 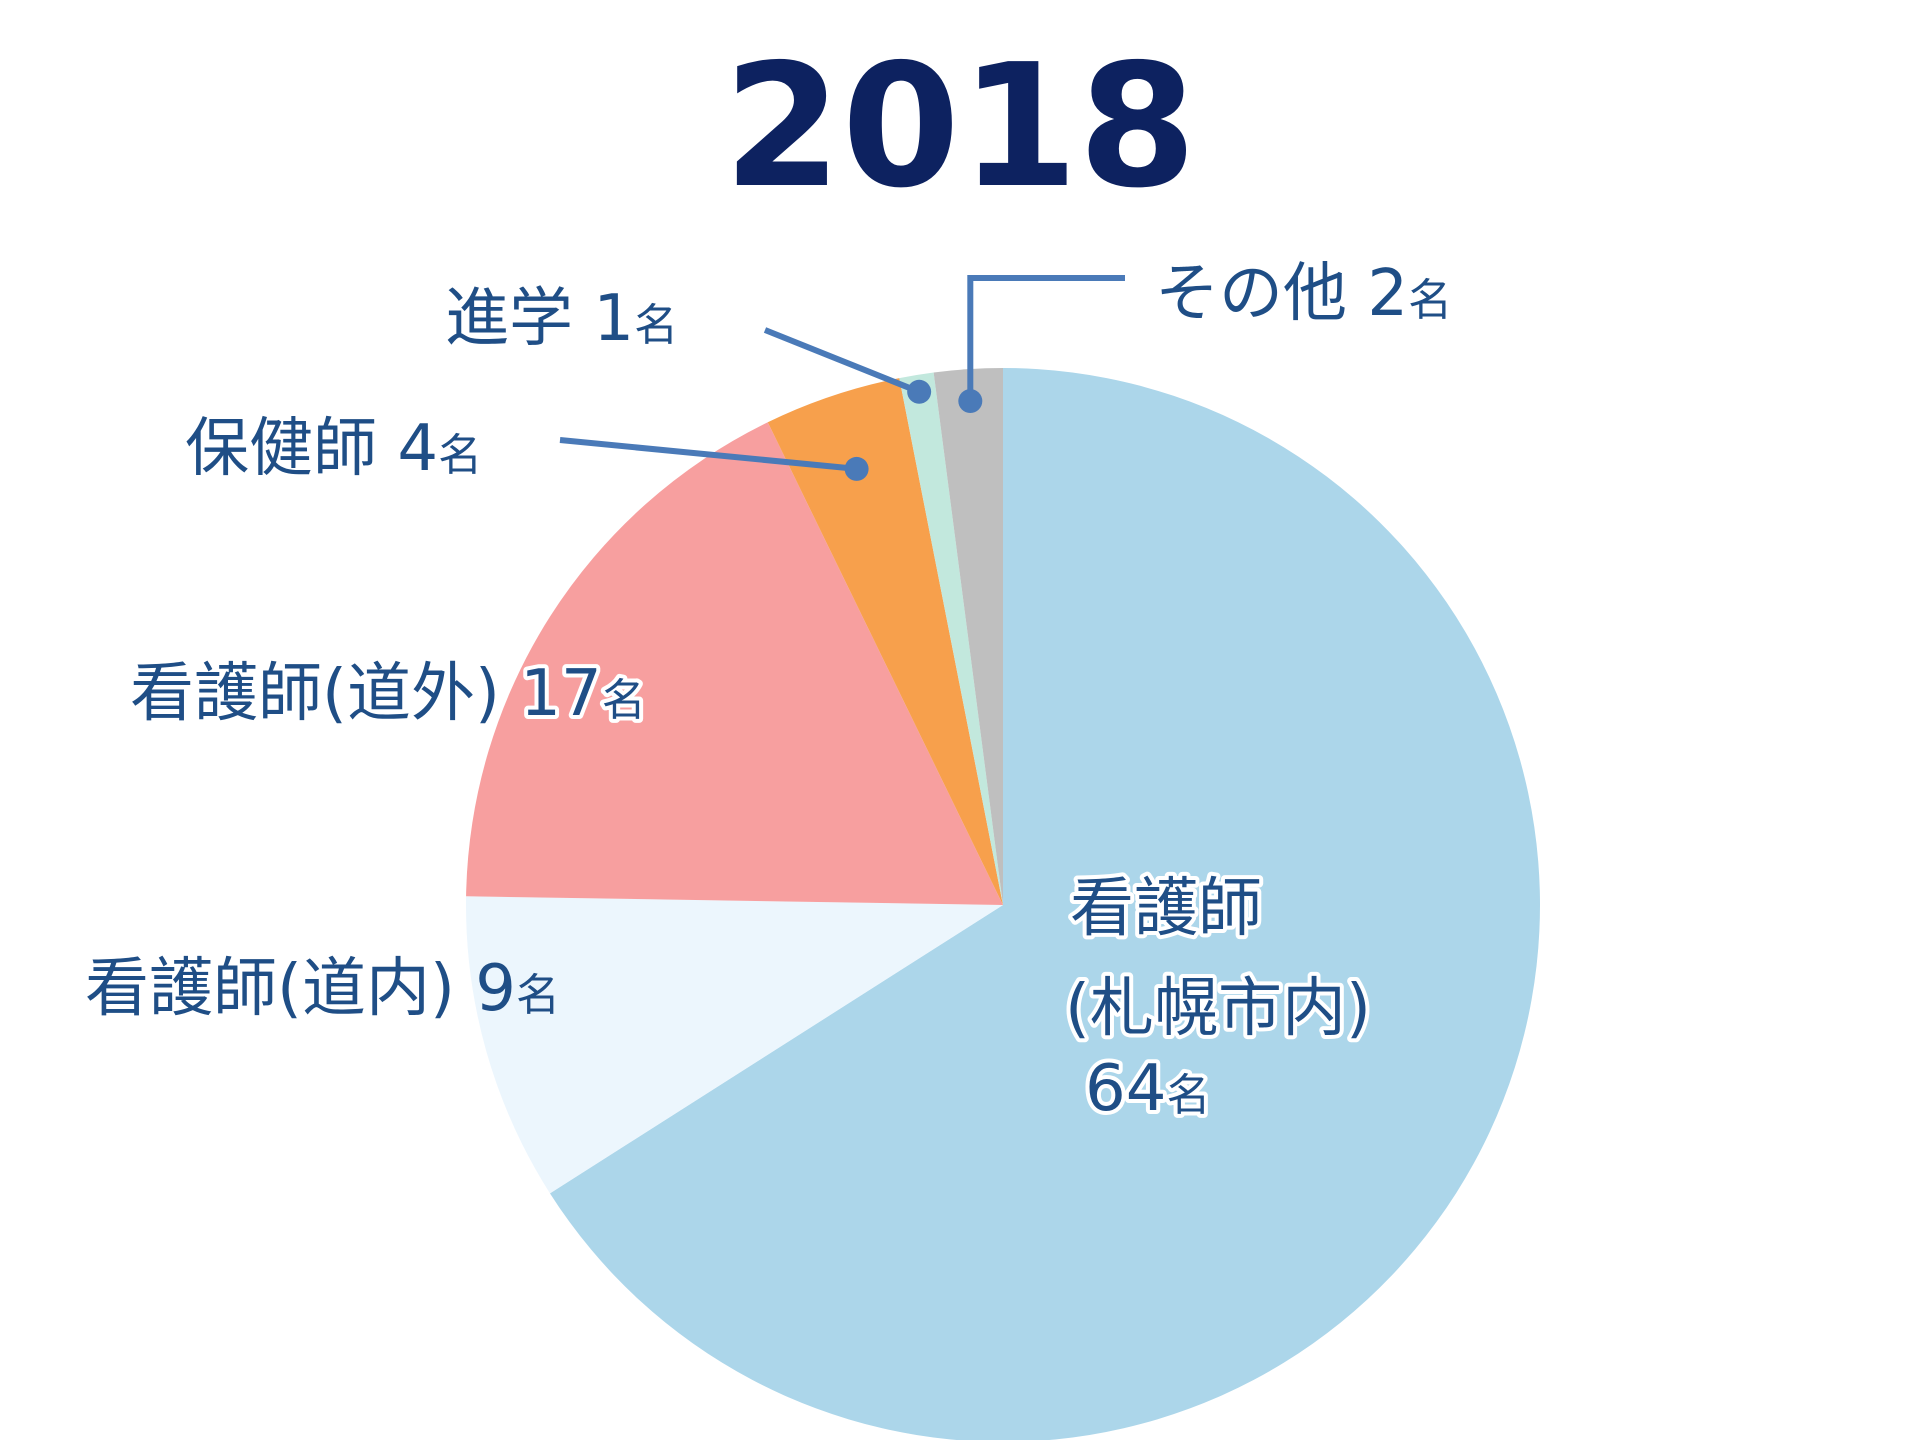 I want to click on slice-label: 64名, so click(x=1147, y=1089).